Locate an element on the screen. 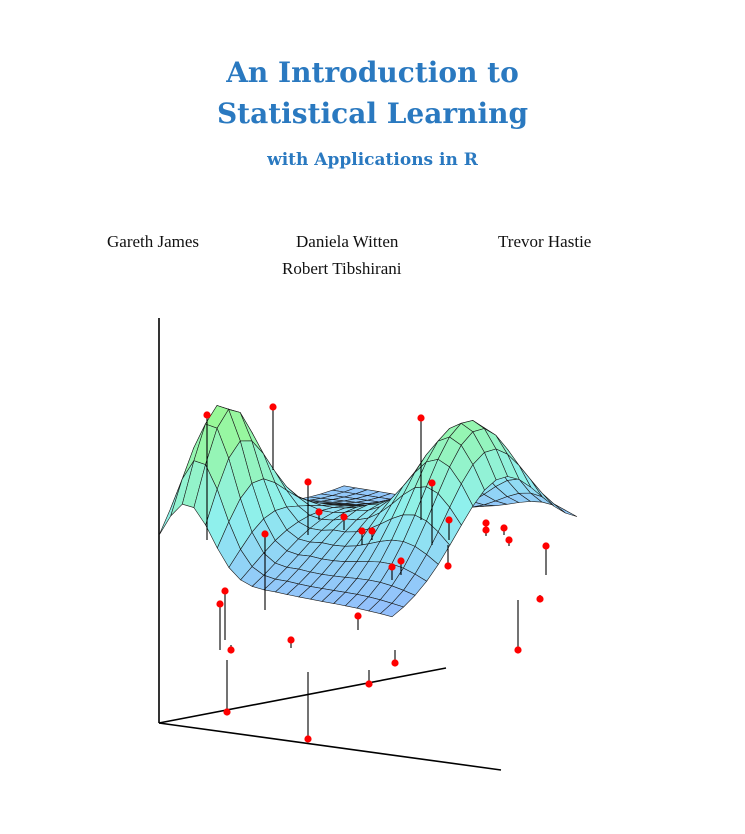  front-axis is located at coordinates (330, 746).